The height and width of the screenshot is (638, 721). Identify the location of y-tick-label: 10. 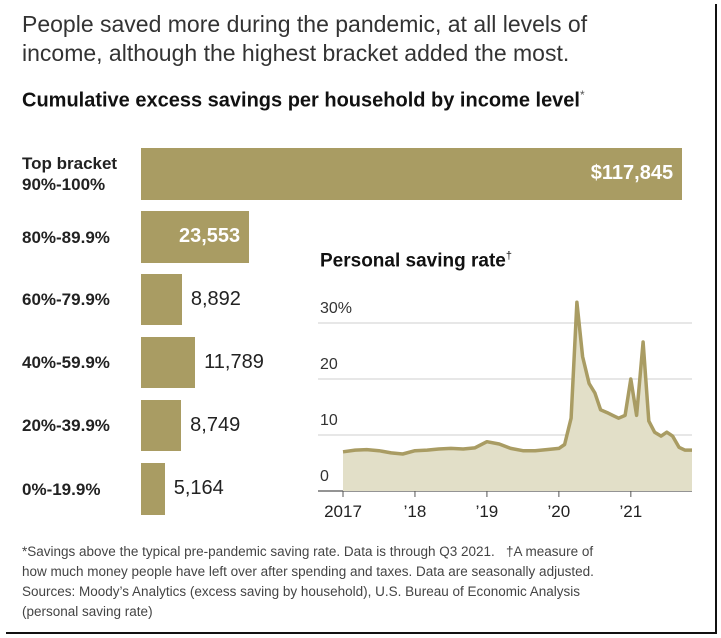
(329, 420).